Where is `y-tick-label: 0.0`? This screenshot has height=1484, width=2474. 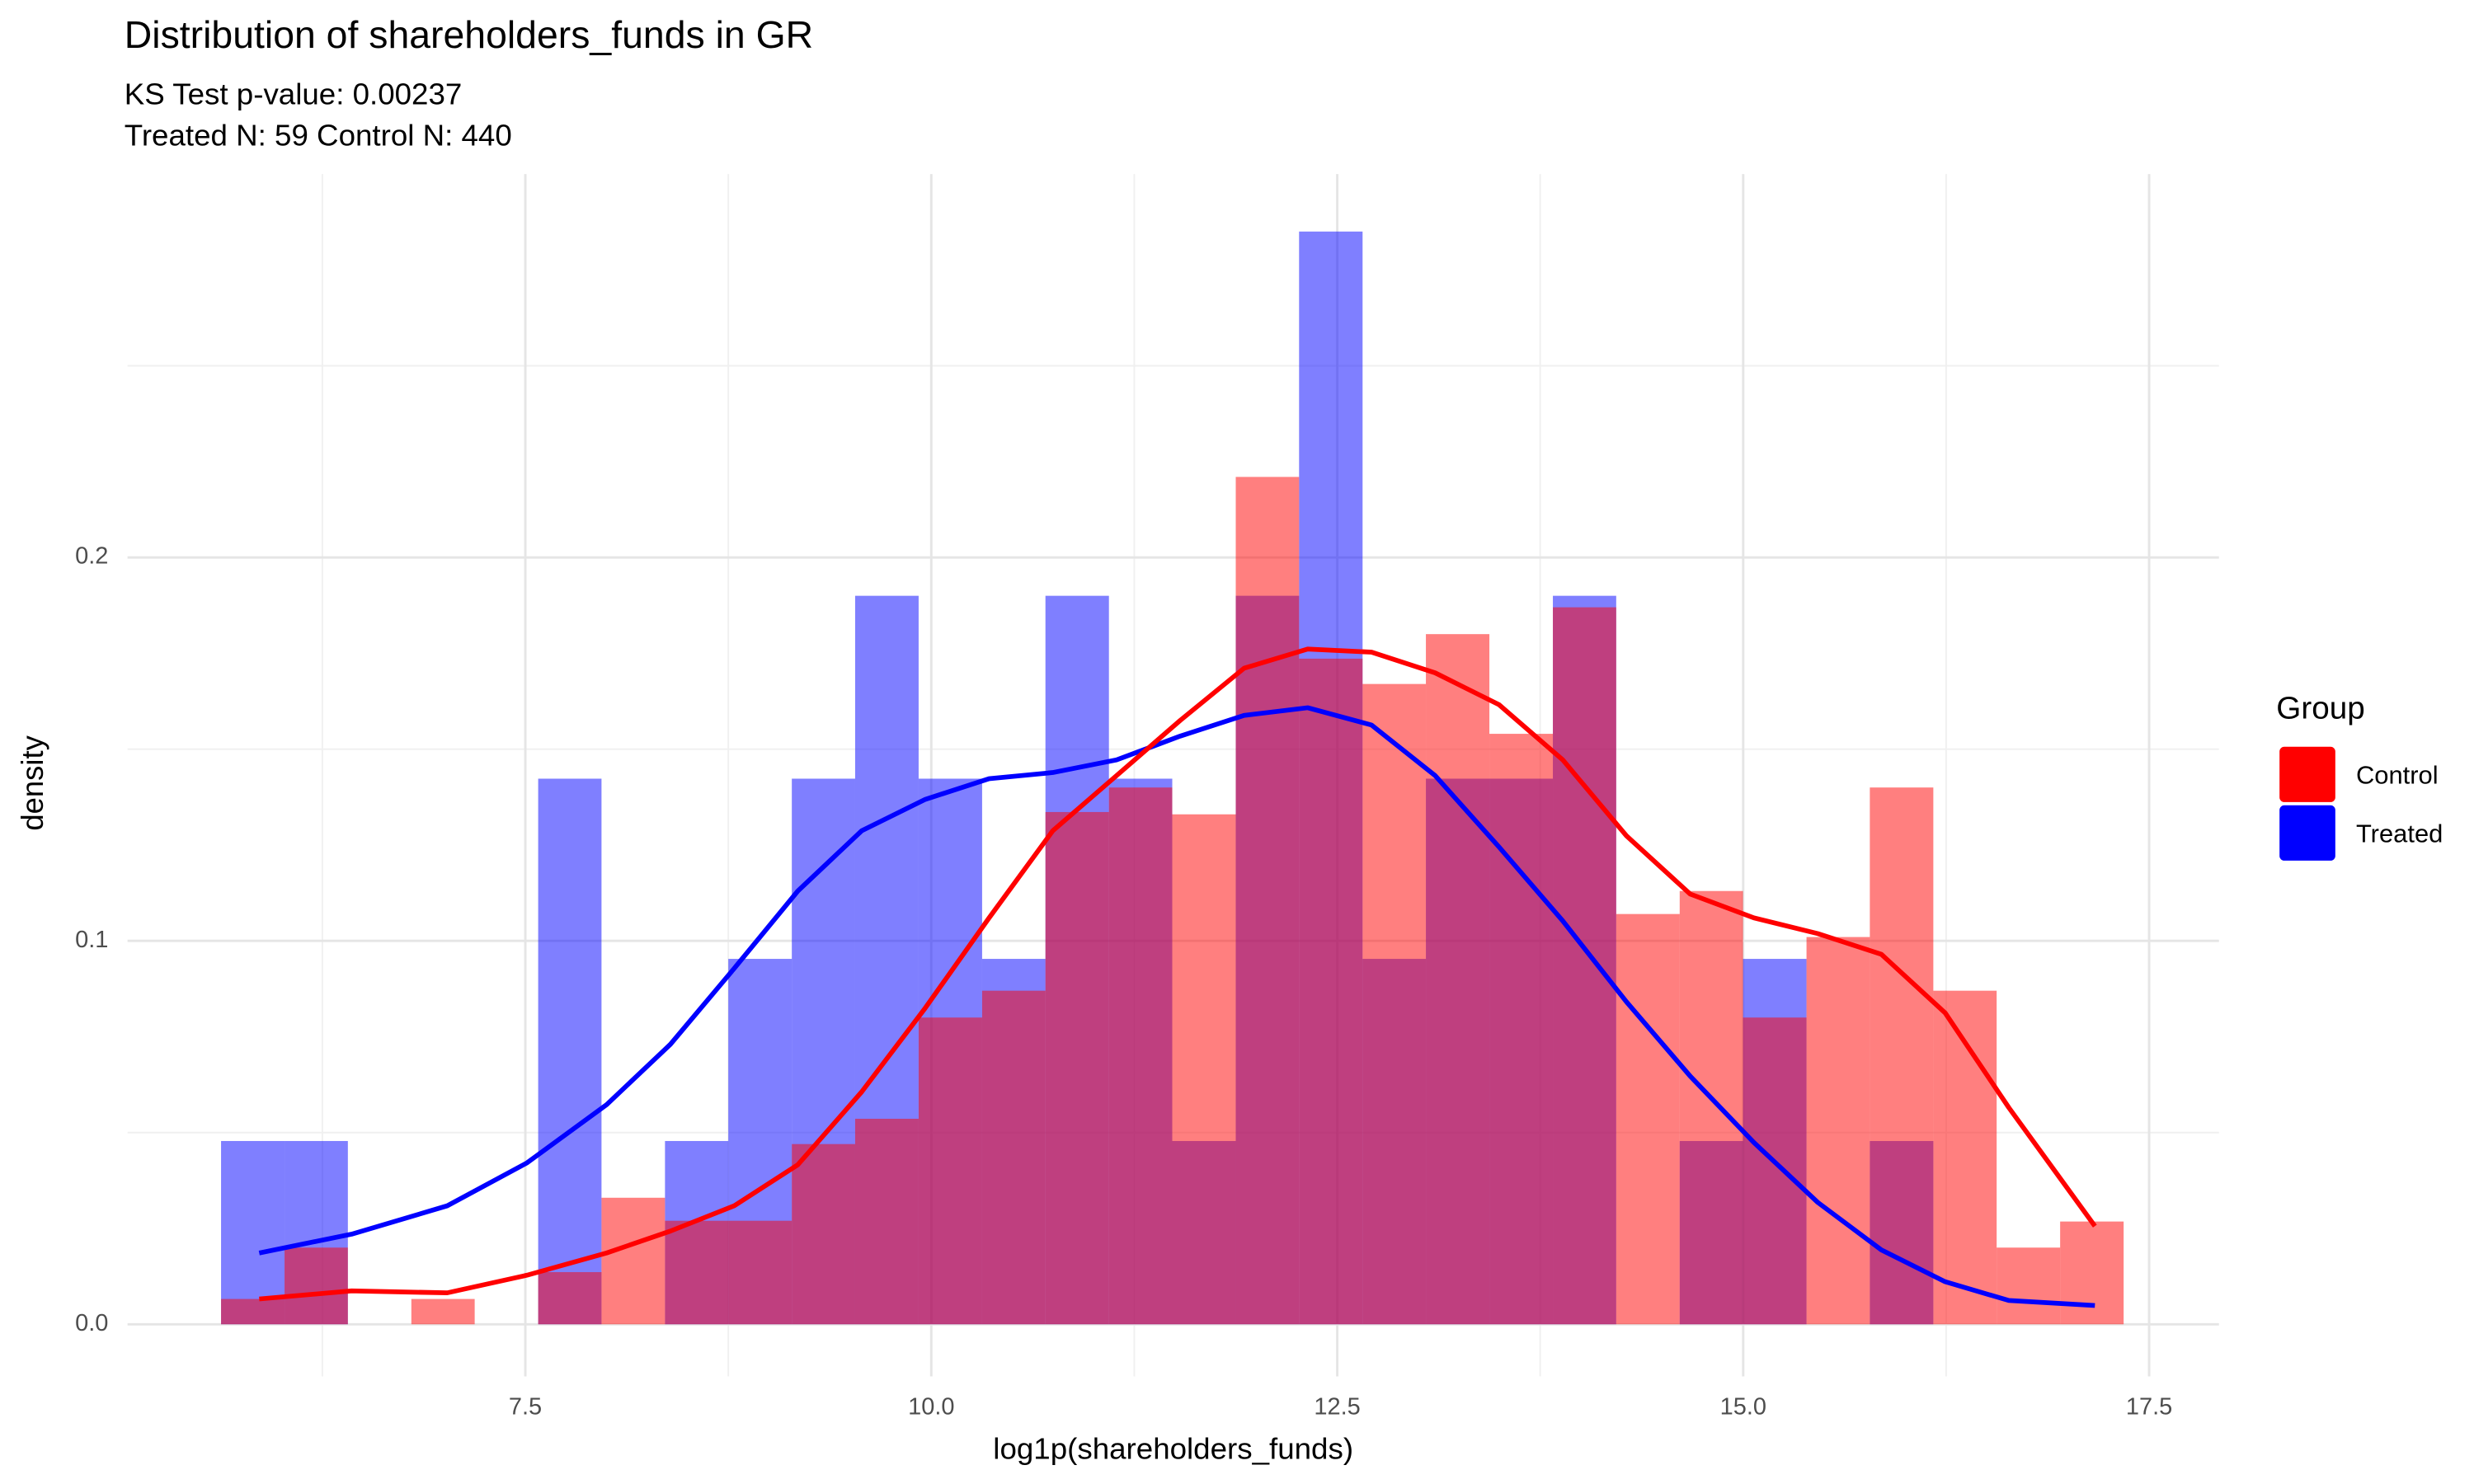
y-tick-label: 0.0 is located at coordinates (91, 1323).